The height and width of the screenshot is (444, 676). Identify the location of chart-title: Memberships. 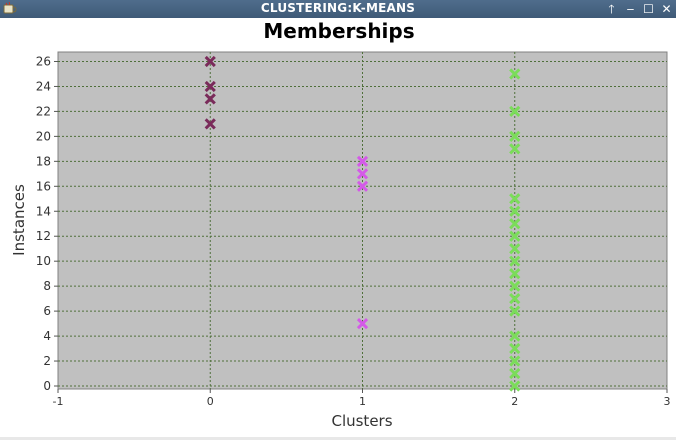
(338, 31).